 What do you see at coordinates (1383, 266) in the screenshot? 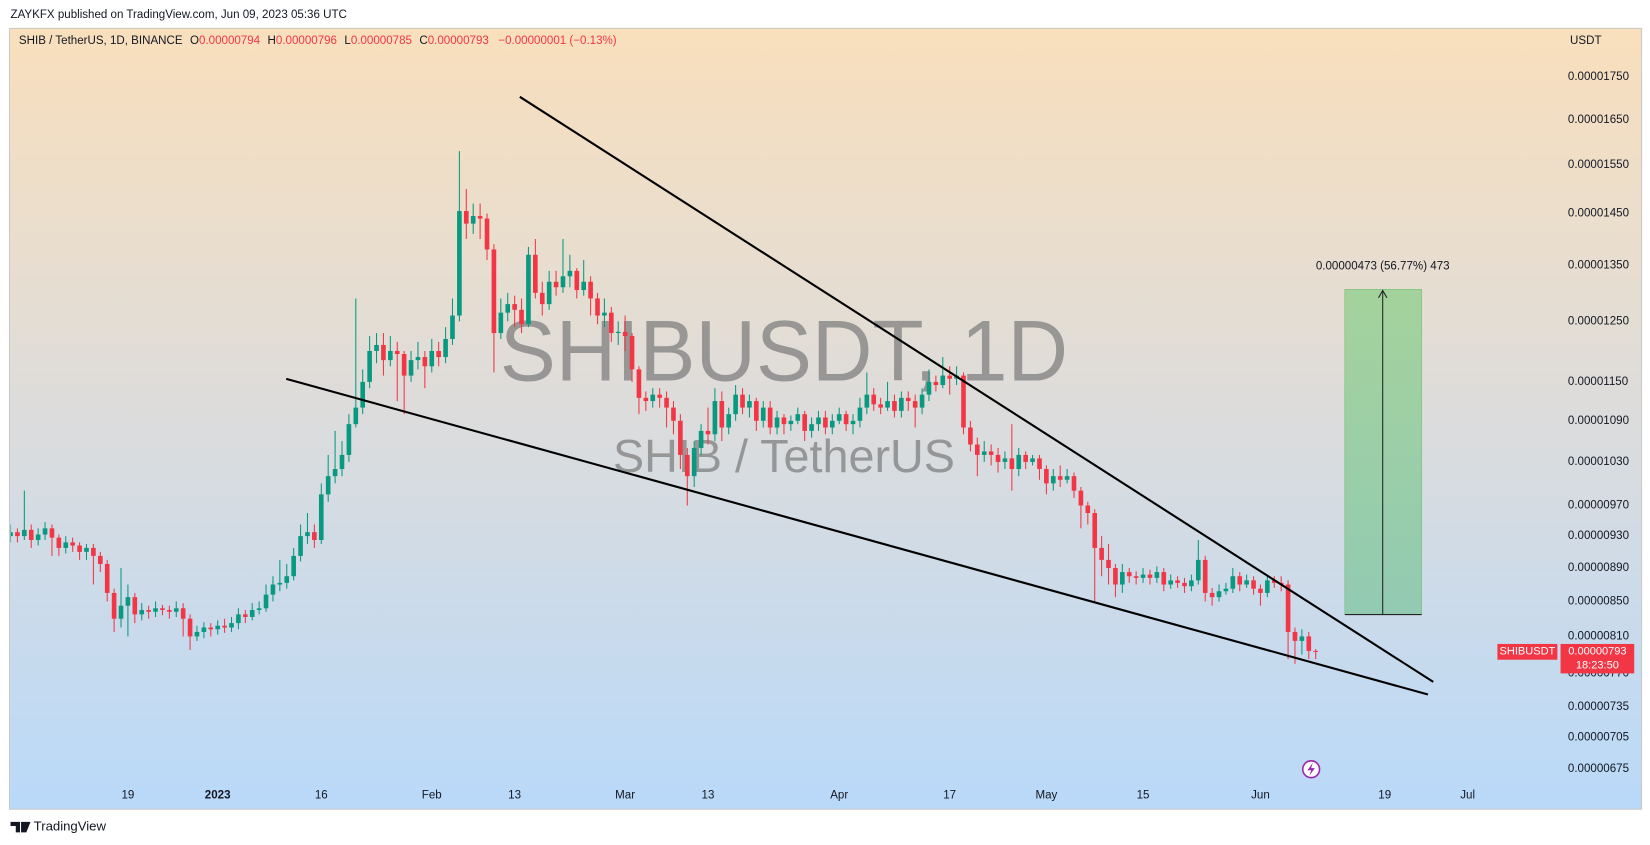
I see `measure-label: 0.00000473 (56.77%) 473` at bounding box center [1383, 266].